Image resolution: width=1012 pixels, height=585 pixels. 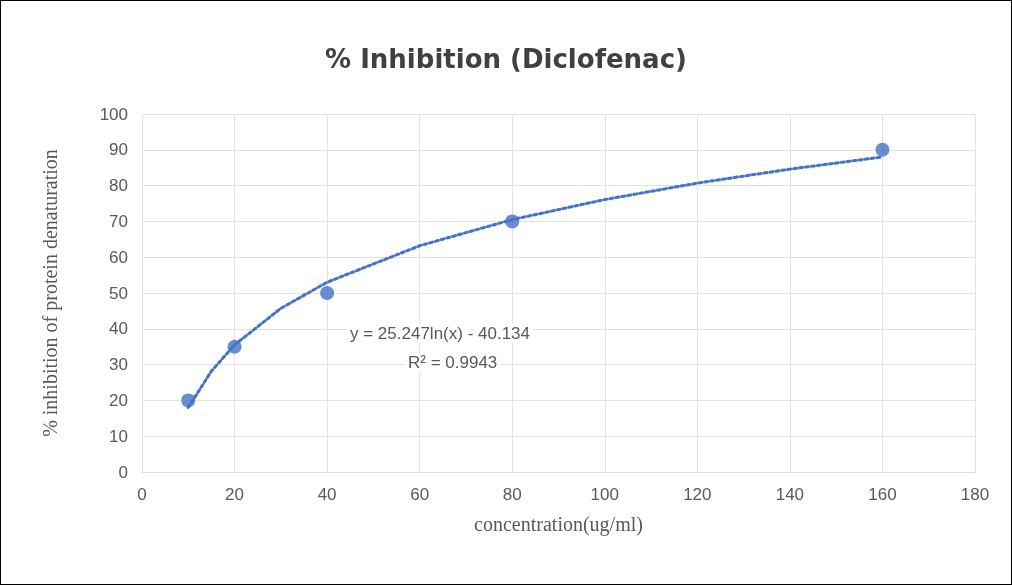 What do you see at coordinates (50, 293) in the screenshot?
I see `y-axis-title: % inhibition of protein denaturation` at bounding box center [50, 293].